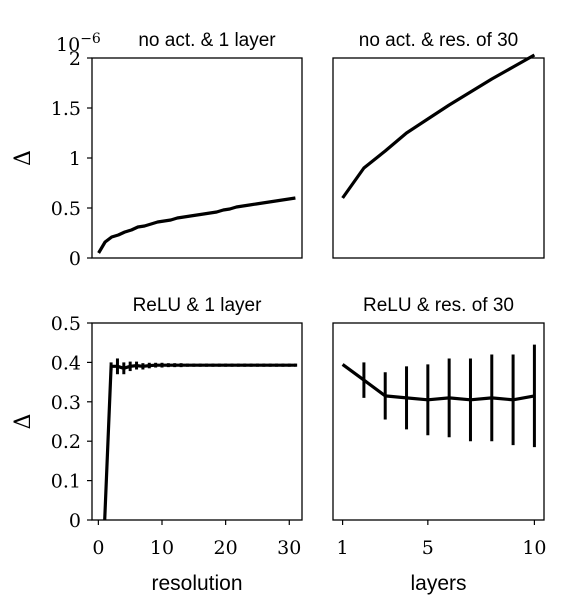 This screenshot has width=565, height=611. I want to click on panel-2-title: no act. & res. of 30, so click(438, 40).